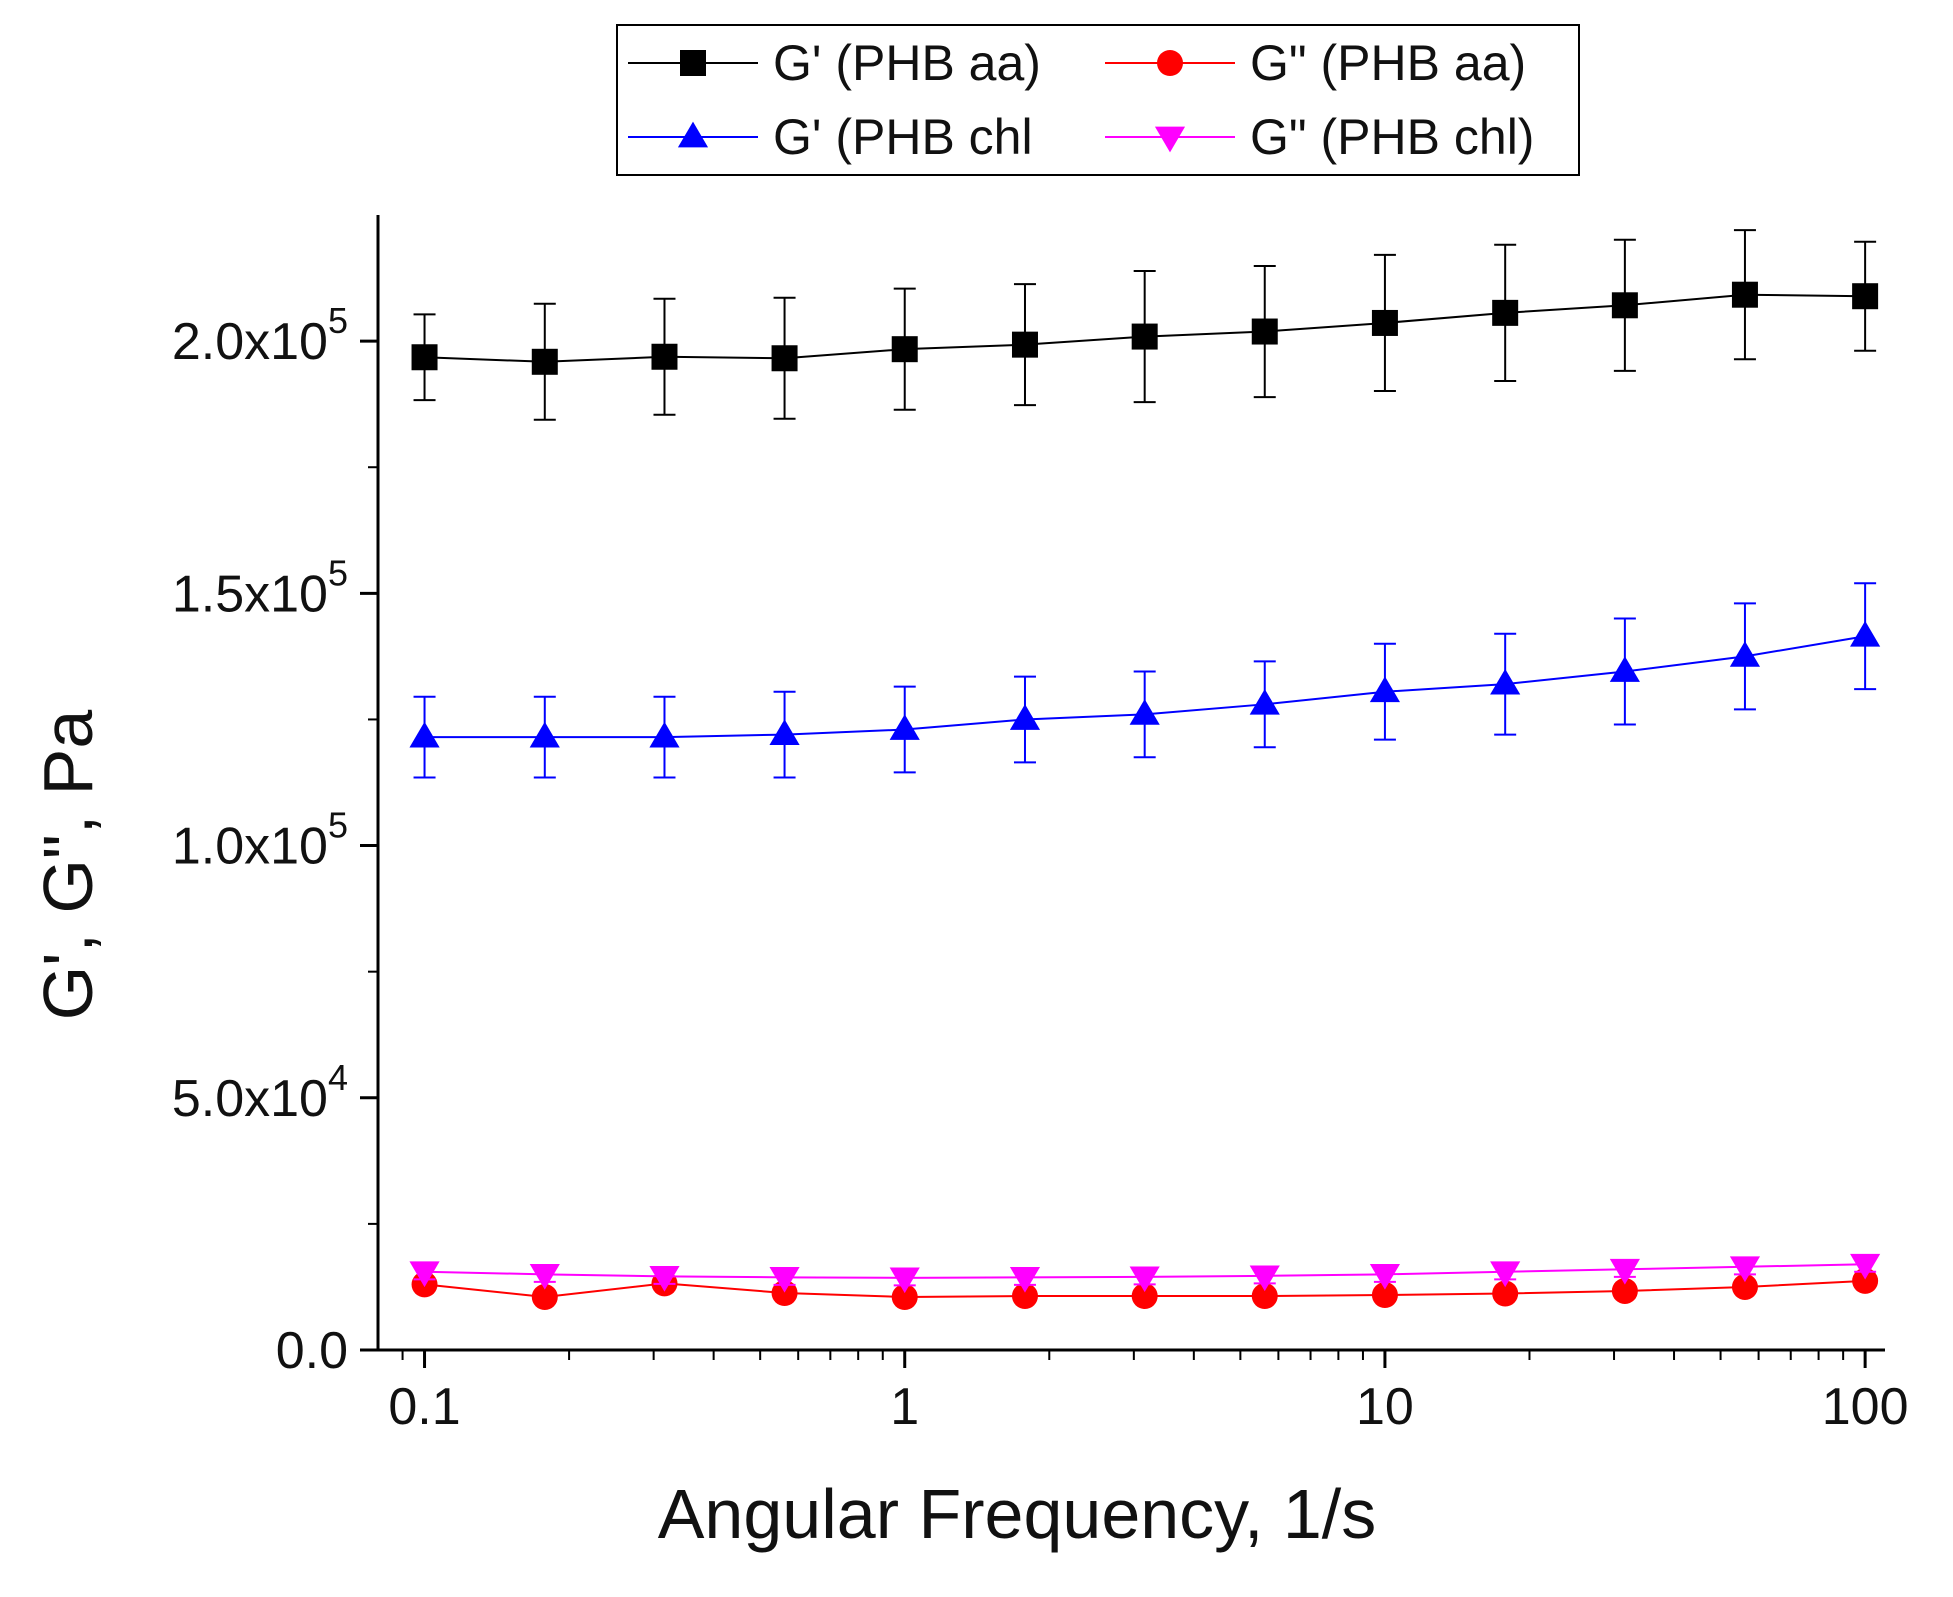 This screenshot has width=1953, height=1597. What do you see at coordinates (68, 865) in the screenshot?
I see `y-axis-title: G', G", Pa` at bounding box center [68, 865].